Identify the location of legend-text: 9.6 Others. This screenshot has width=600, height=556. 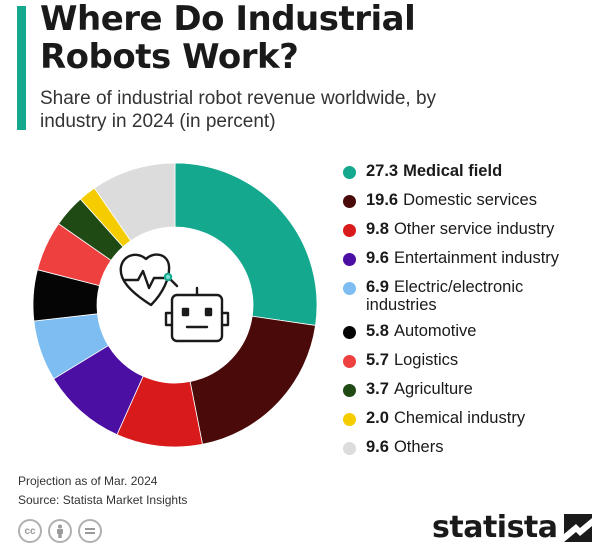
(404, 447).